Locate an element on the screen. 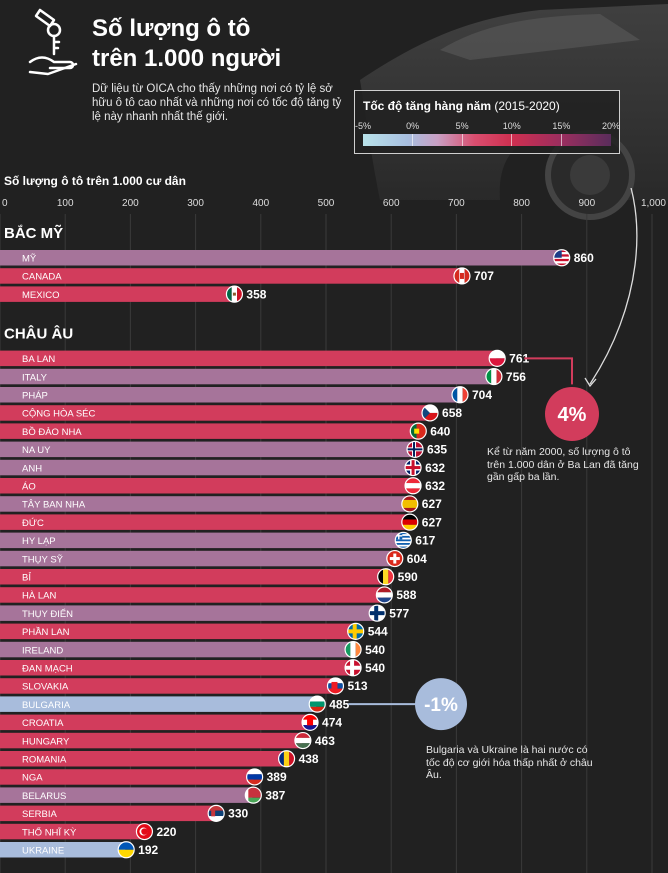 This screenshot has height=873, width=668. spain-flag-icon is located at coordinates (409, 503).